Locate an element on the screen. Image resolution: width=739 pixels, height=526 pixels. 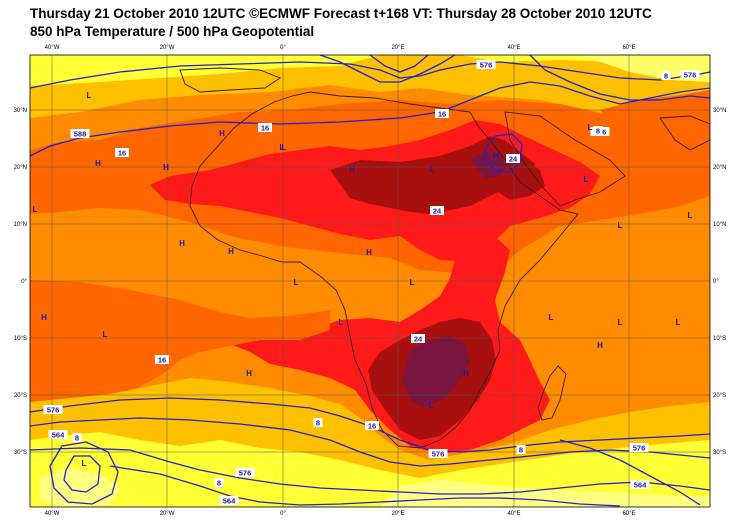
band-paleyellow-south is located at coordinates (545, 493).